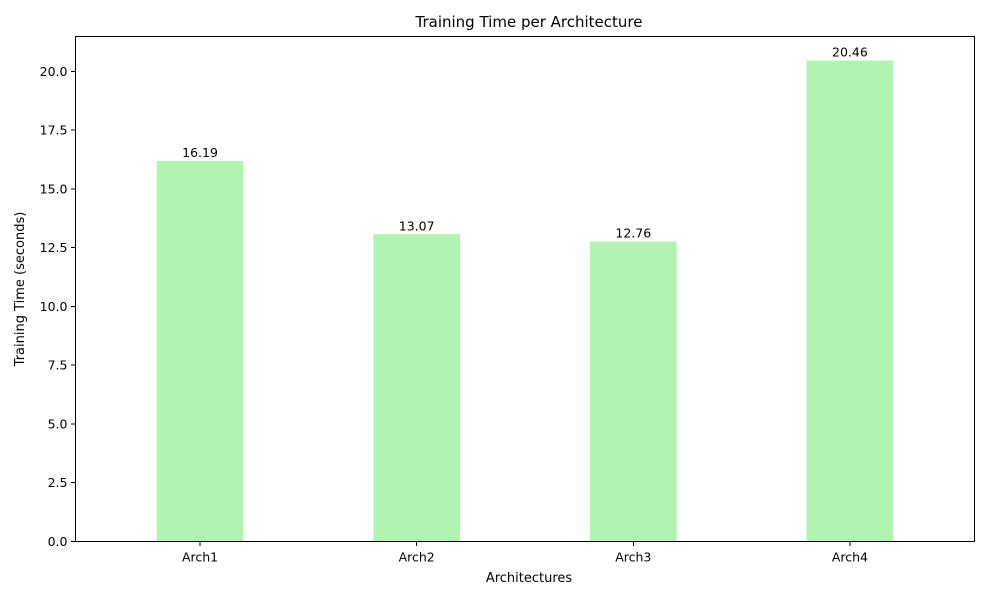  What do you see at coordinates (54, 71) in the screenshot?
I see `y-tick-label: 20.0` at bounding box center [54, 71].